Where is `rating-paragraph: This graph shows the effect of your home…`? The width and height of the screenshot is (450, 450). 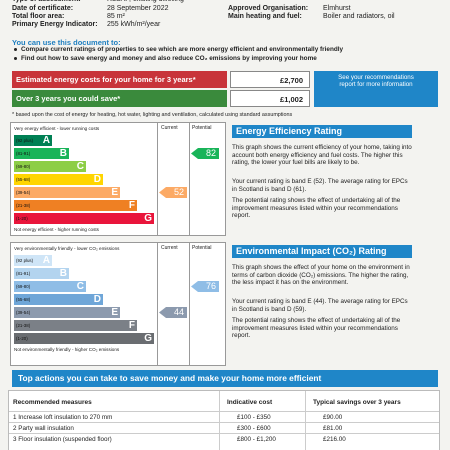
rating-paragraph: This graph shows the effect of your home… is located at coordinates (321, 275).